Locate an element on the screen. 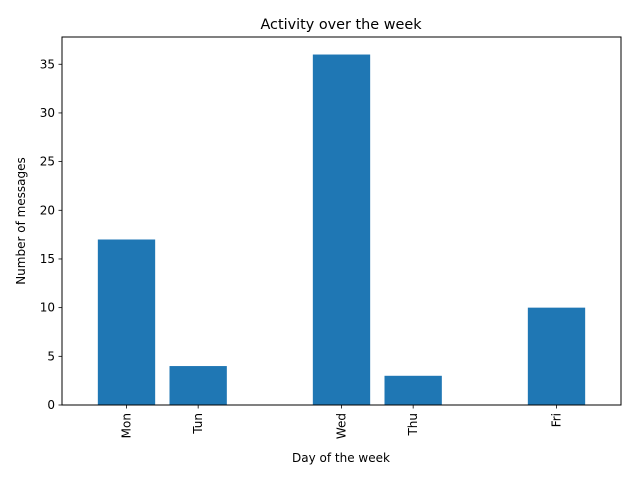  y-tick-label: 10 is located at coordinates (47, 308).